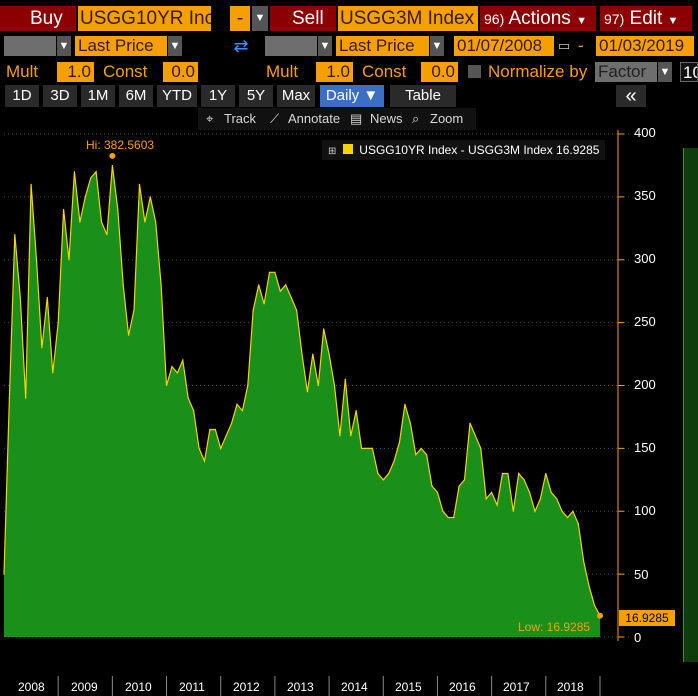  Describe the element at coordinates (645, 258) in the screenshot. I see `y-tick: 300` at that location.